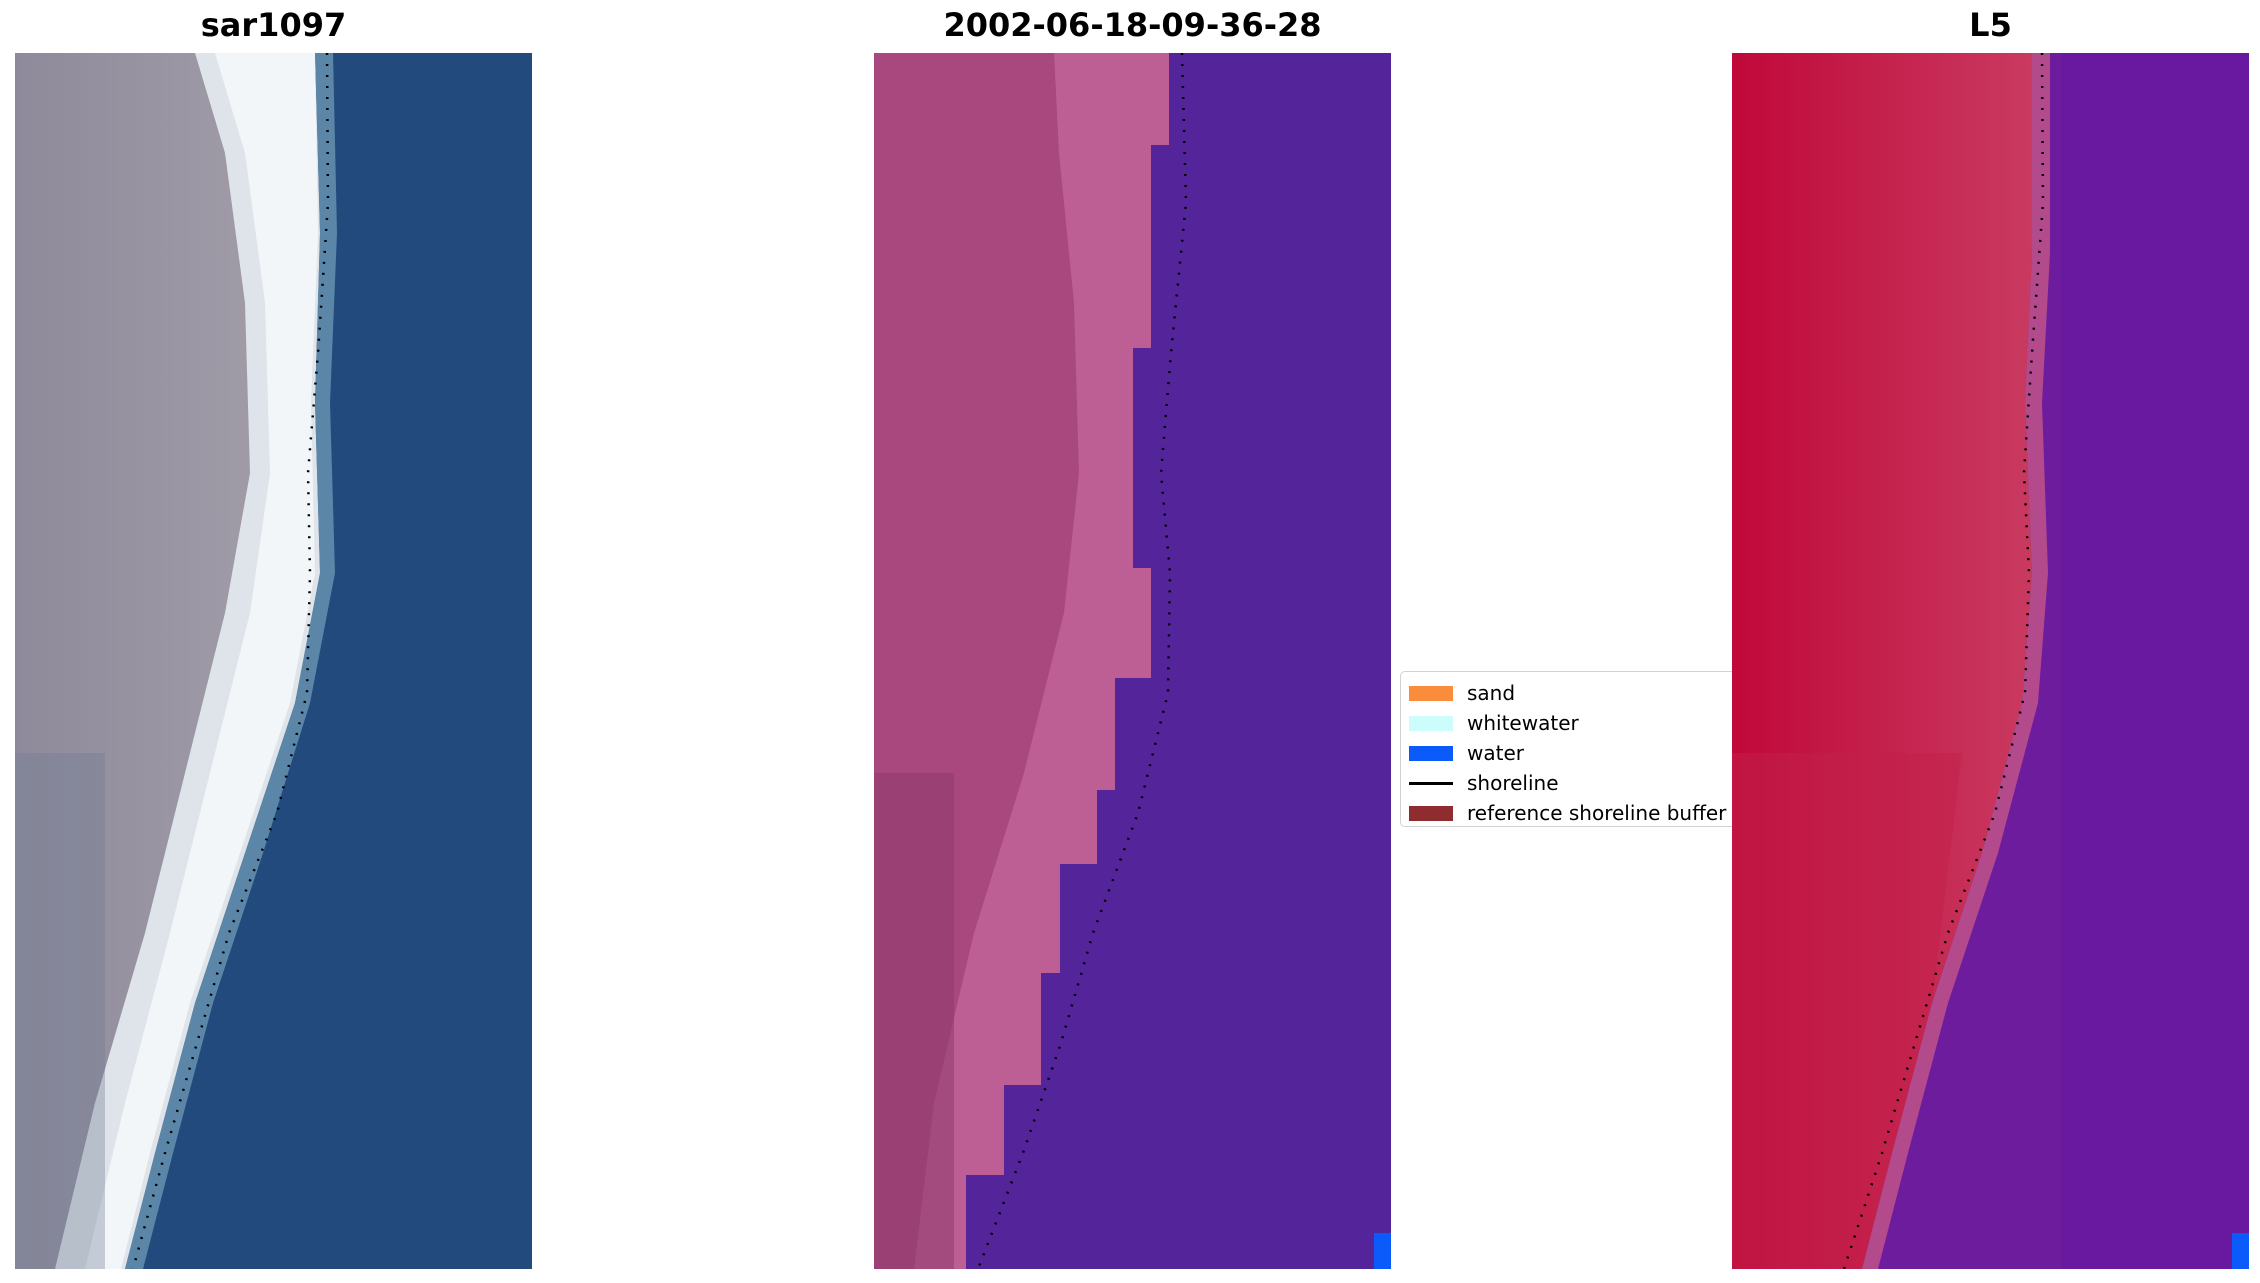 The image size is (2260, 1283). Describe the element at coordinates (1574, 783) in the screenshot. I see `legend-item-shoreline: shoreline` at that location.